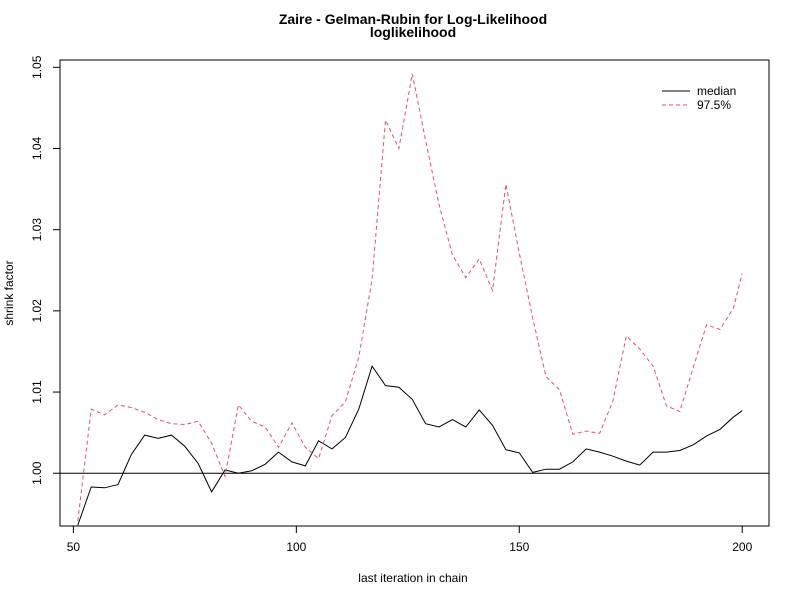  I want to click on x-axis-label: last iteration in chain, so click(412, 578).